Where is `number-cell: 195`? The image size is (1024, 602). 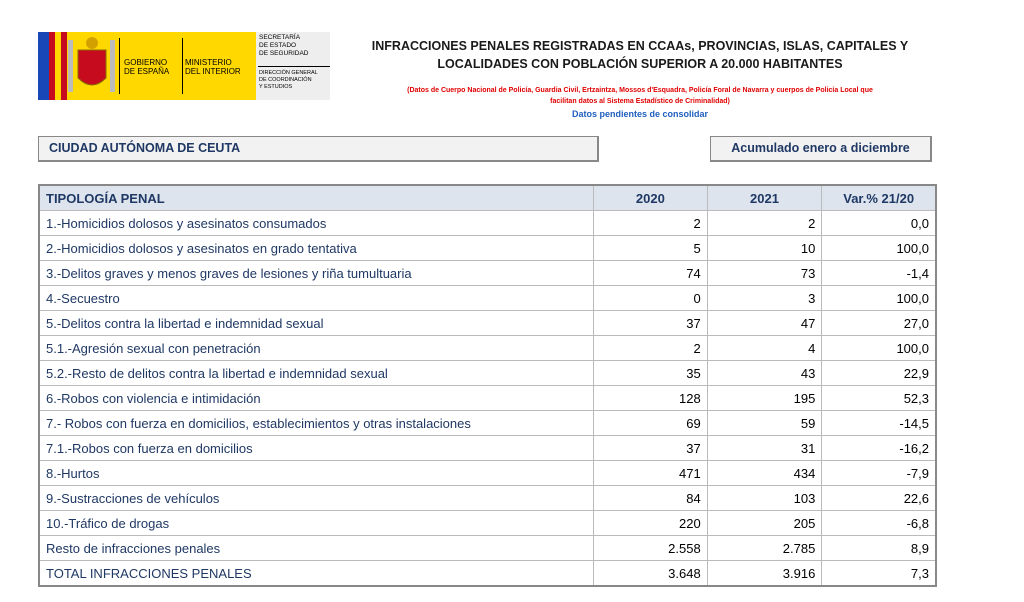 number-cell: 195 is located at coordinates (764, 398).